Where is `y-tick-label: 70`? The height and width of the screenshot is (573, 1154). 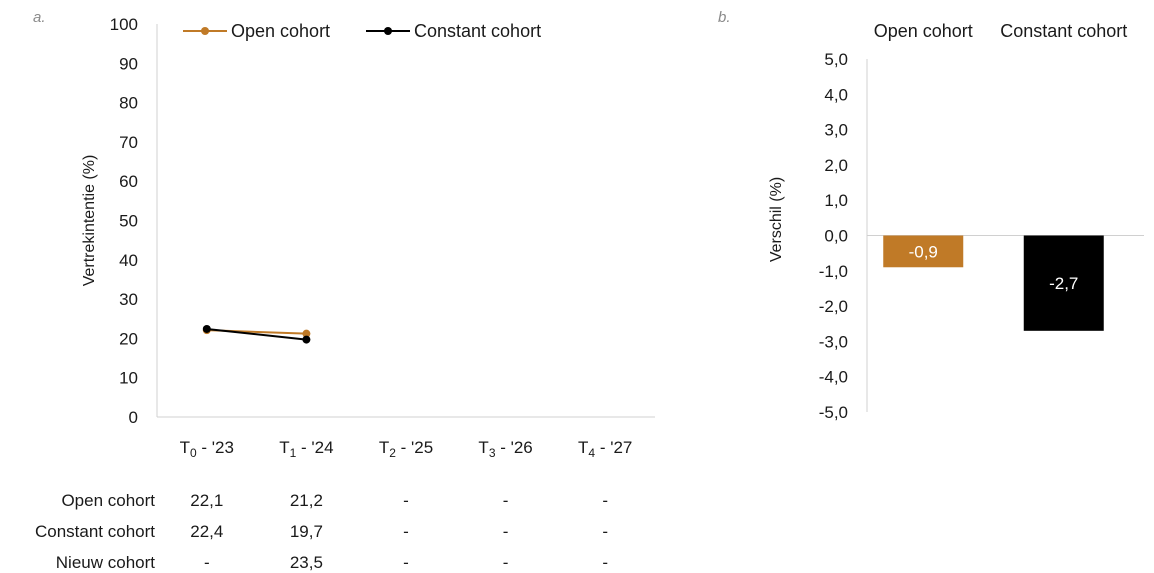
y-tick-label: 70 is located at coordinates (128, 142).